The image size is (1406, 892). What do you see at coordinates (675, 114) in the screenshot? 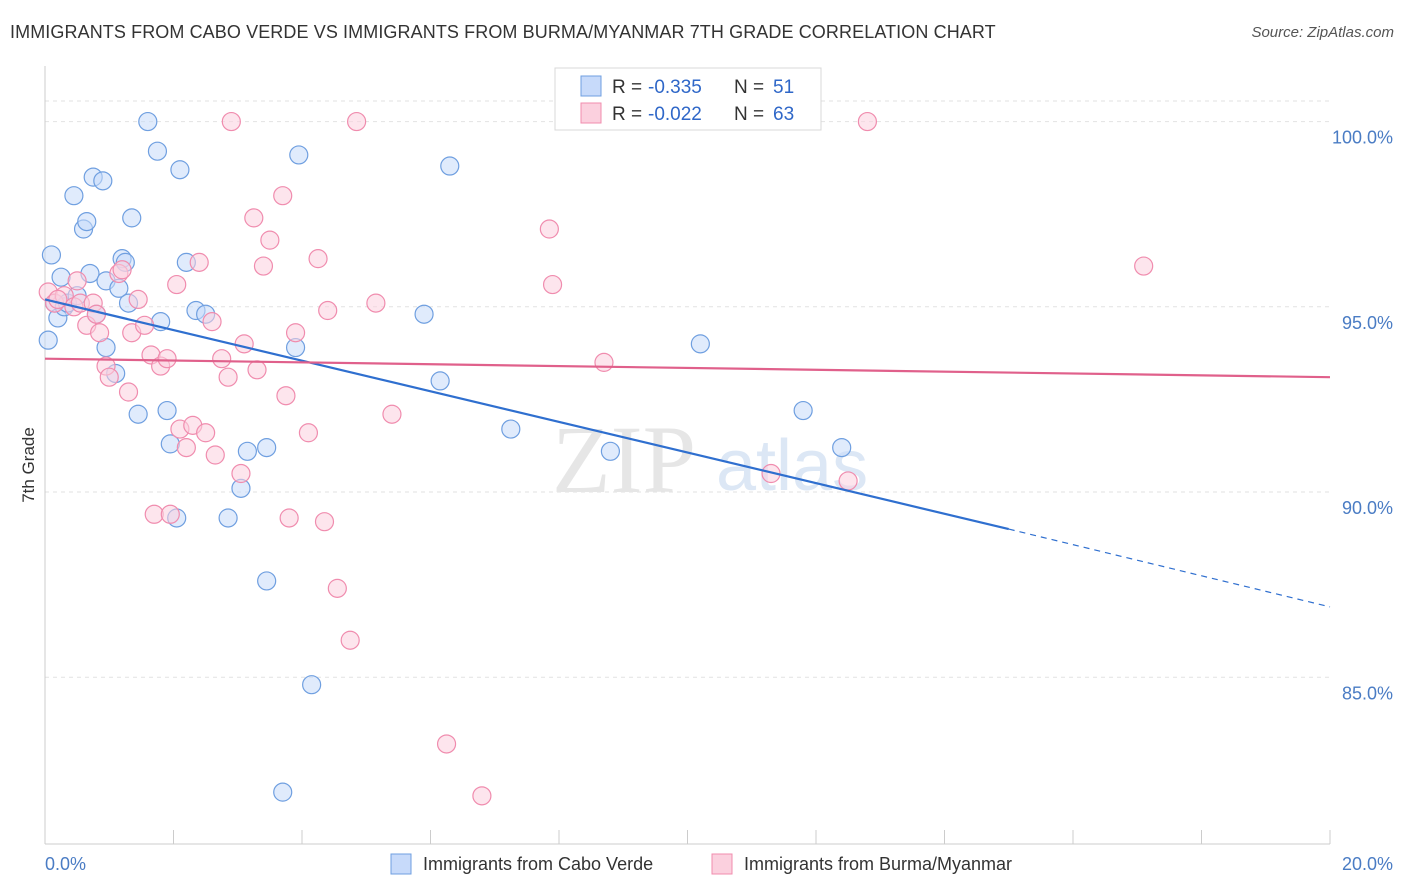
I see `legend-r-value-2: -0.022` at bounding box center [675, 114].